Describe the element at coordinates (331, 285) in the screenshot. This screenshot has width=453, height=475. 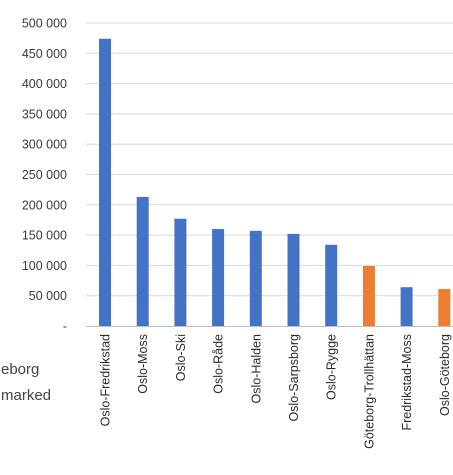
I see `bar-oslo-rygge` at that location.